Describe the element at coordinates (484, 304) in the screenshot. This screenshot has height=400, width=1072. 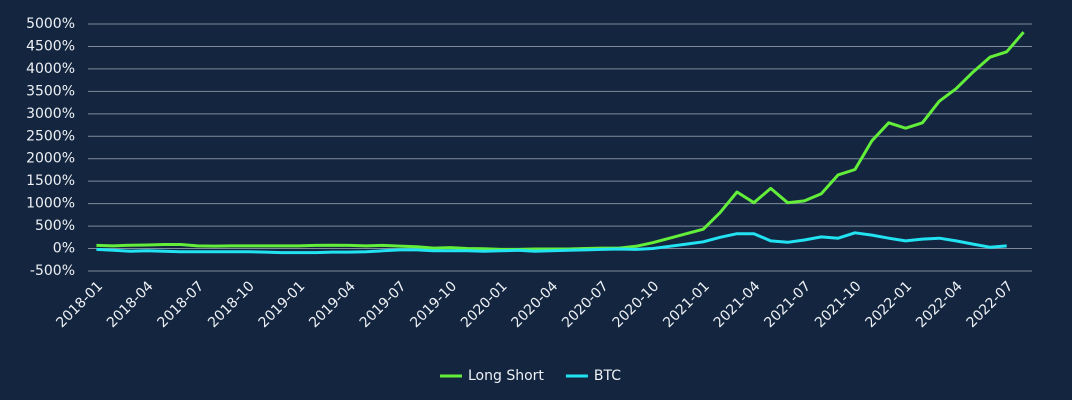
I see `x-tick-label: 2020-01` at that location.